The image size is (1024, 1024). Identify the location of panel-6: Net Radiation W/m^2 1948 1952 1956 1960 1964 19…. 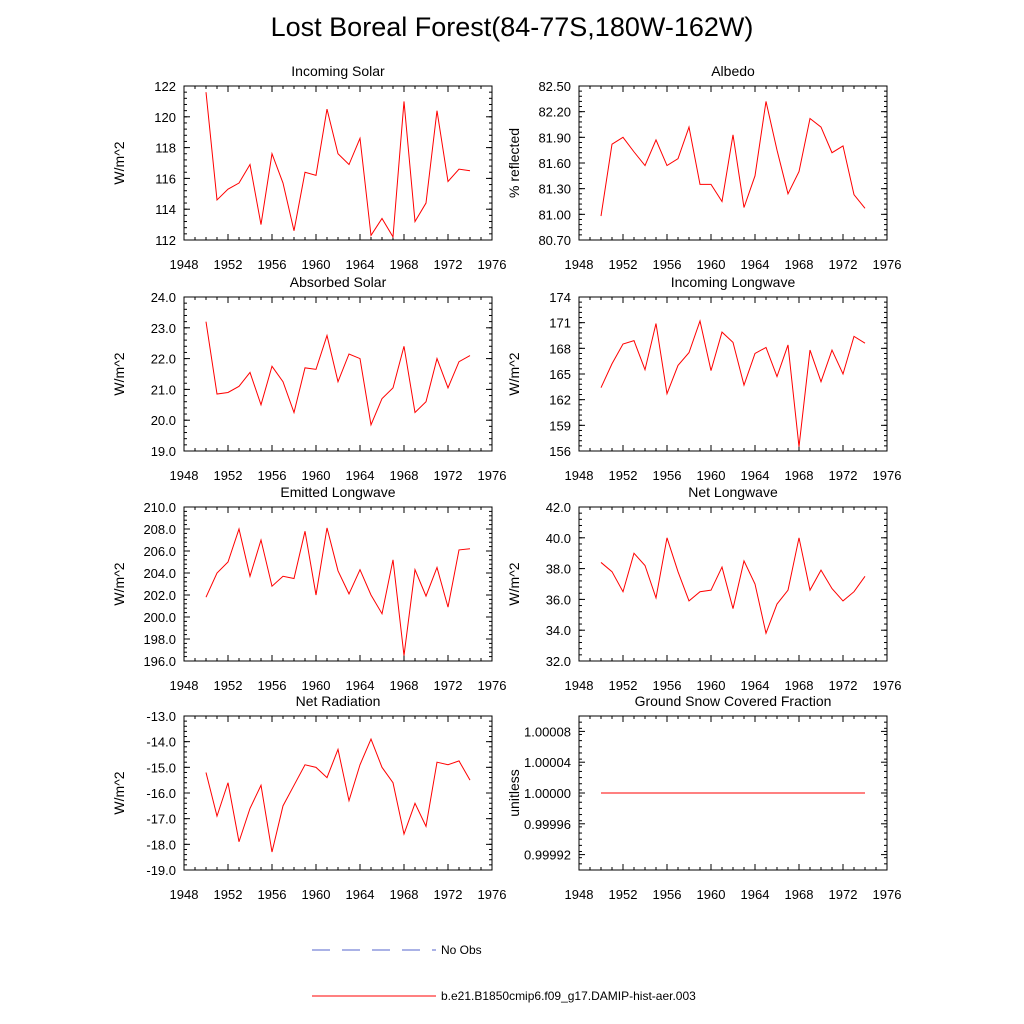
(308, 797).